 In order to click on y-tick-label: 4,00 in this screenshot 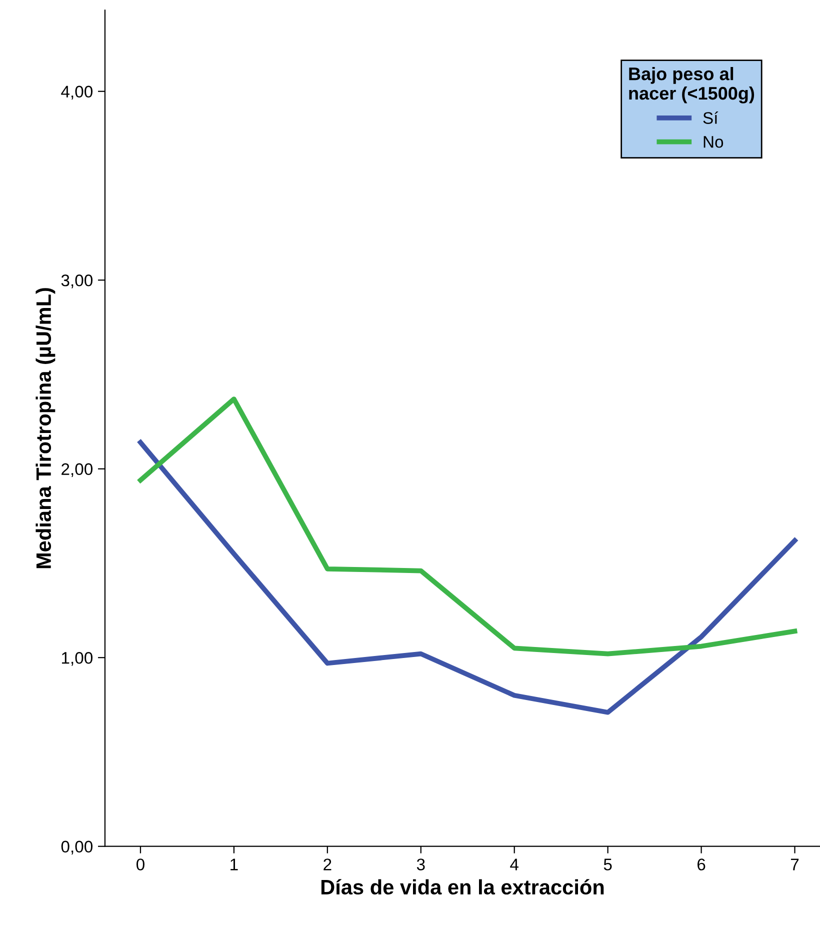, I will do `click(77, 93)`.